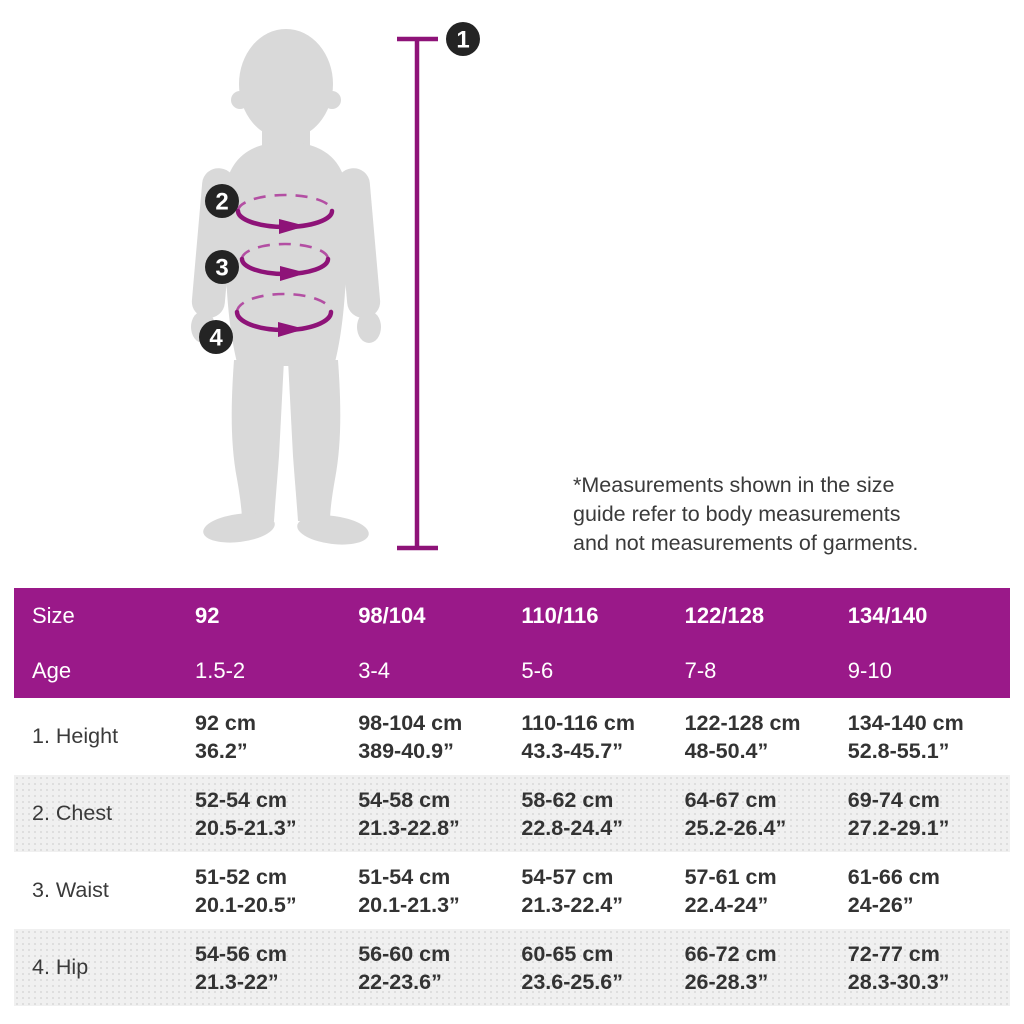 The height and width of the screenshot is (1024, 1024). I want to click on measurement-rings, so click(284, 265).